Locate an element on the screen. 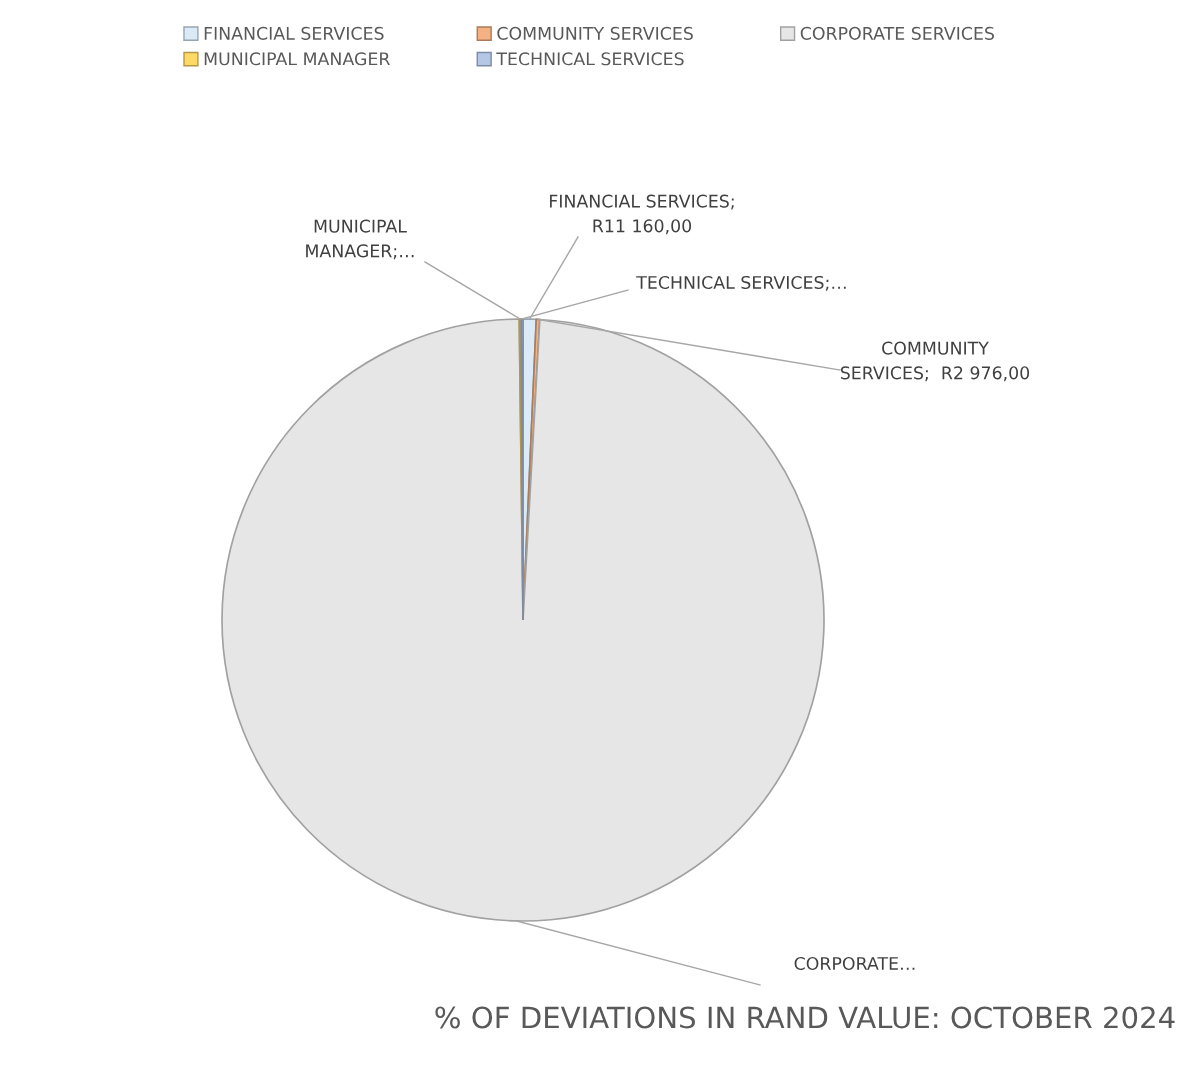  legend-label: FINANCIAL SERVICES is located at coordinates (294, 33).